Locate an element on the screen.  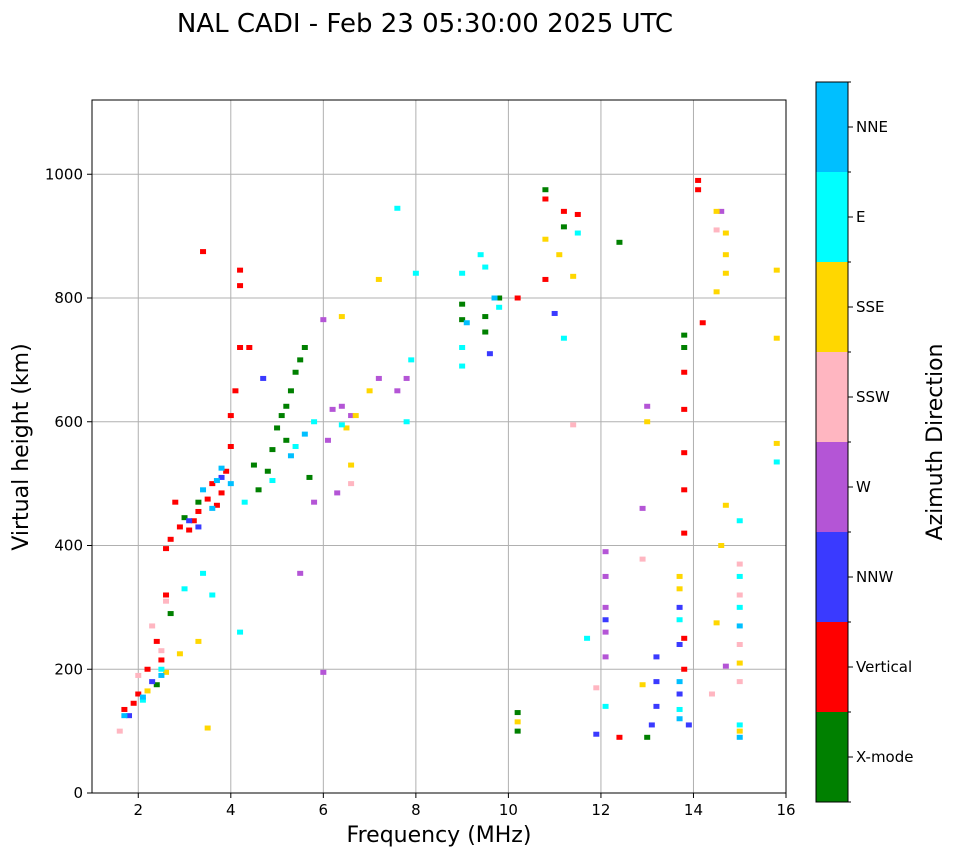
colorbar-tick-label: SSW is located at coordinates (873, 397).